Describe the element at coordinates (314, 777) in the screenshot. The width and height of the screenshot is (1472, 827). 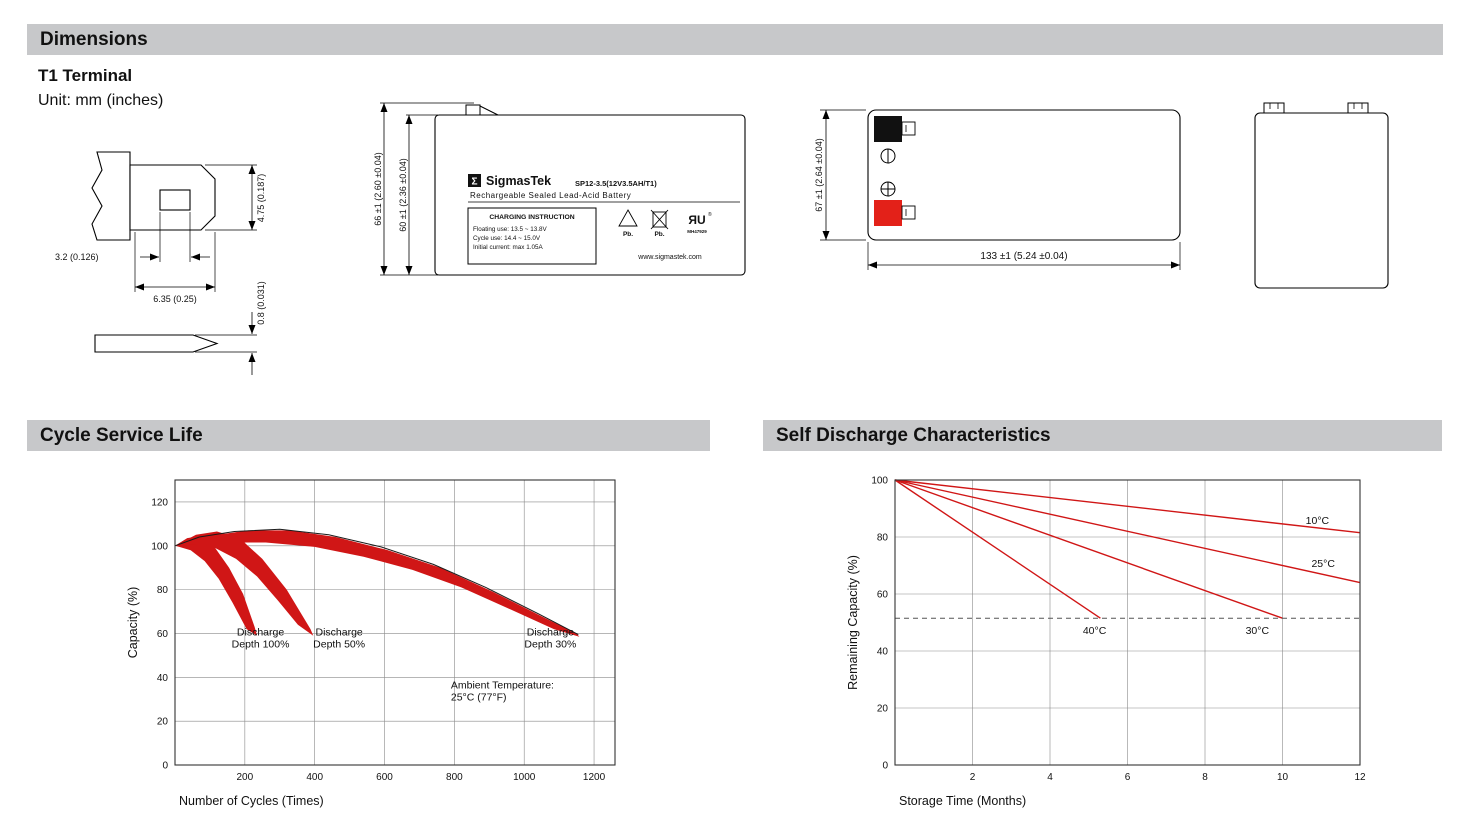
I see `chart-xtick-label: 400` at that location.